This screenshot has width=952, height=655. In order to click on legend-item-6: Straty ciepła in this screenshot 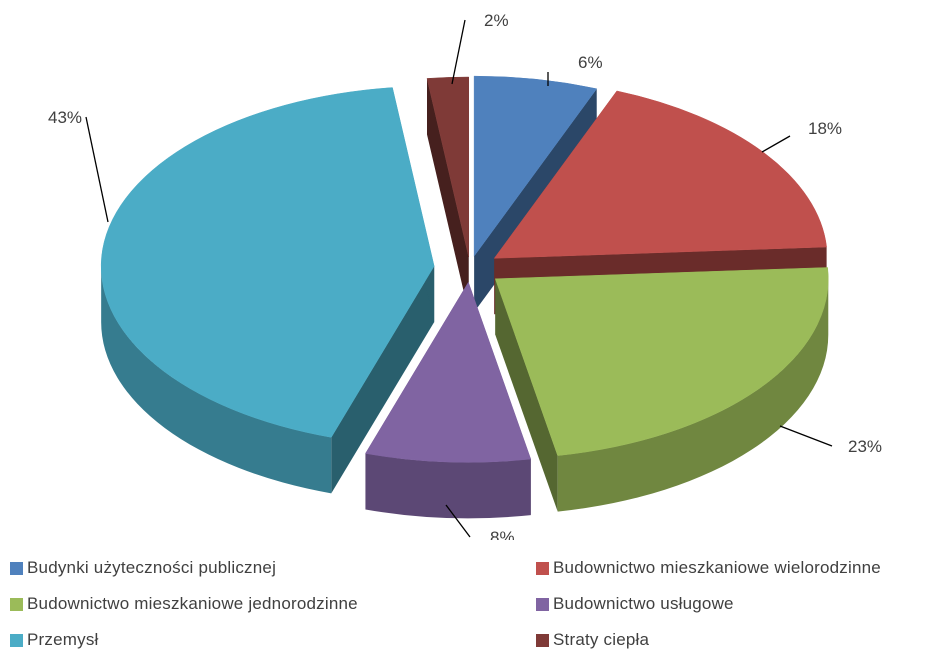, I will do `click(592, 640)`.